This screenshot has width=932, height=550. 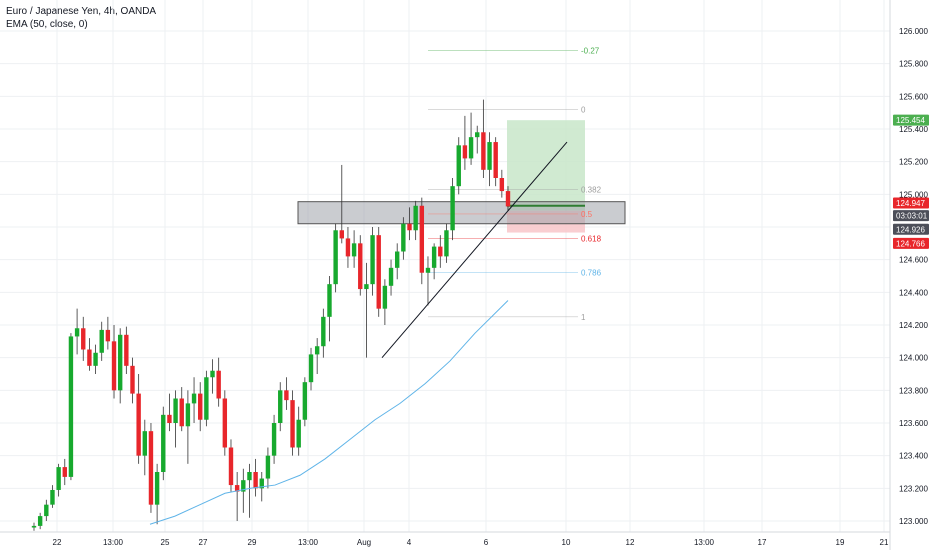 What do you see at coordinates (913, 390) in the screenshot?
I see `price-tick-label: 123.800` at bounding box center [913, 390].